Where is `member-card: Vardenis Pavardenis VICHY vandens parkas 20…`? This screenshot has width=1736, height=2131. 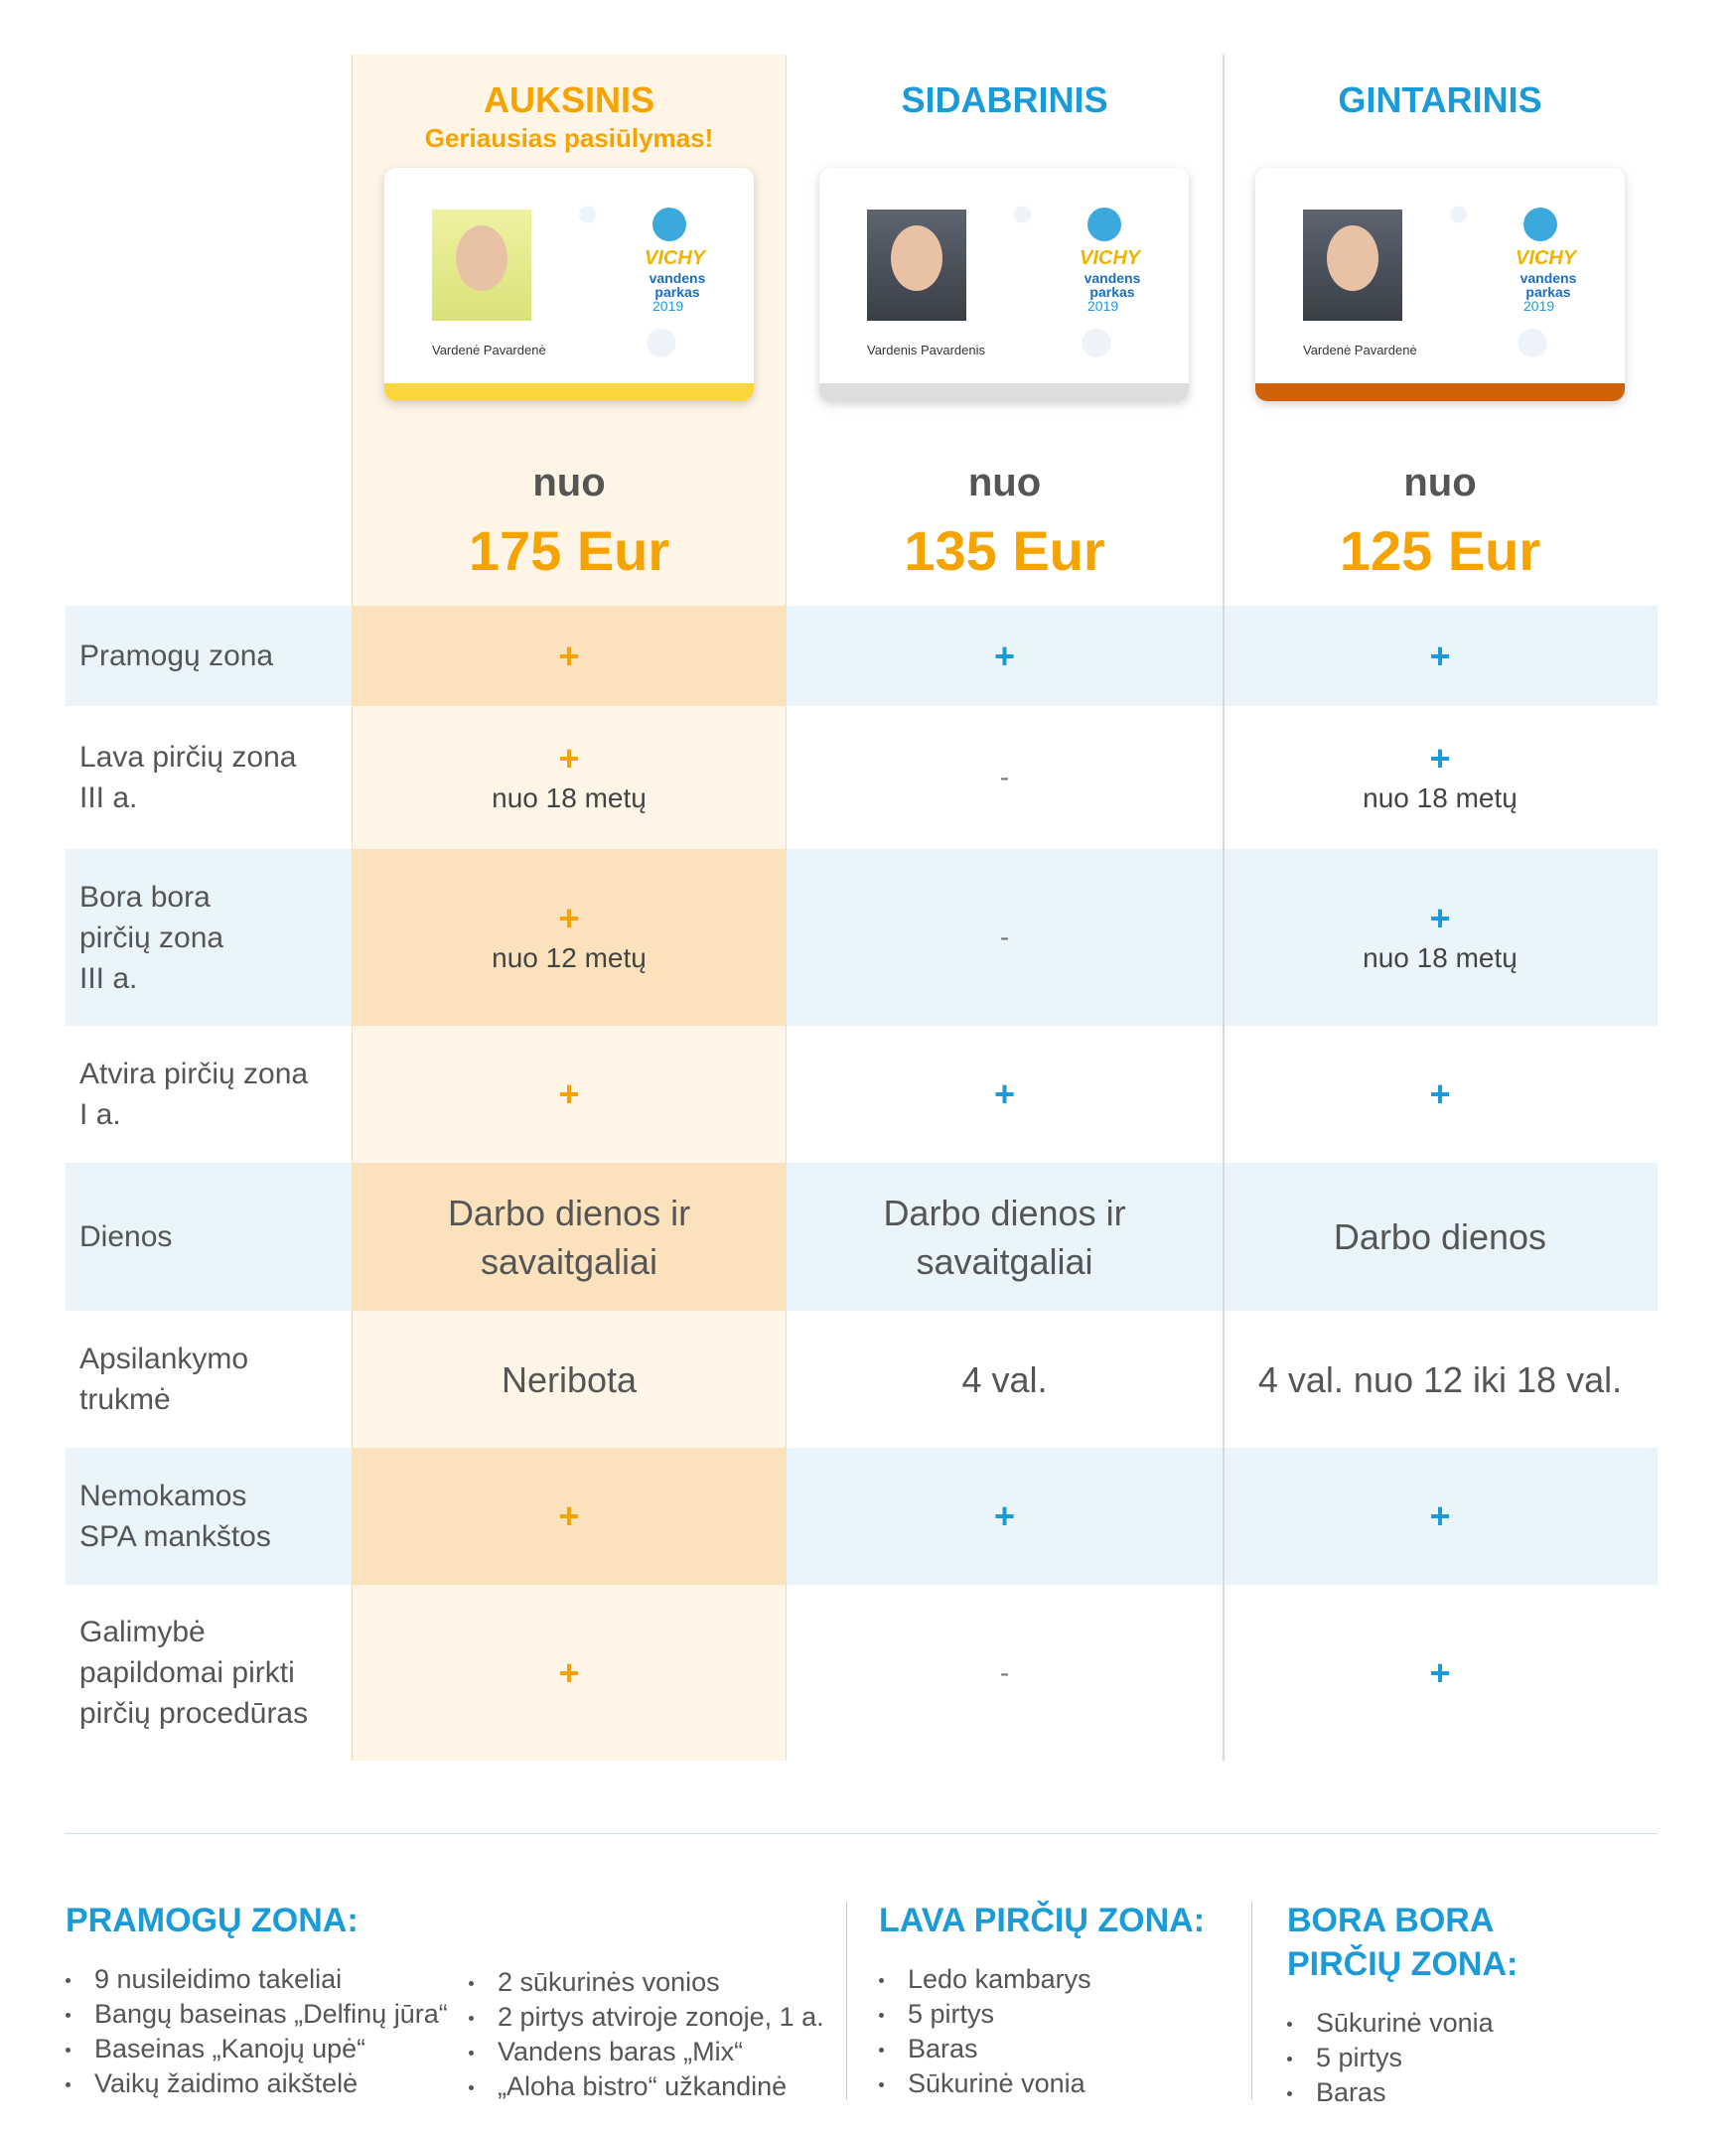
member-card: Vardenis Pavardenis VICHY vandens parkas 20… is located at coordinates (1004, 284).